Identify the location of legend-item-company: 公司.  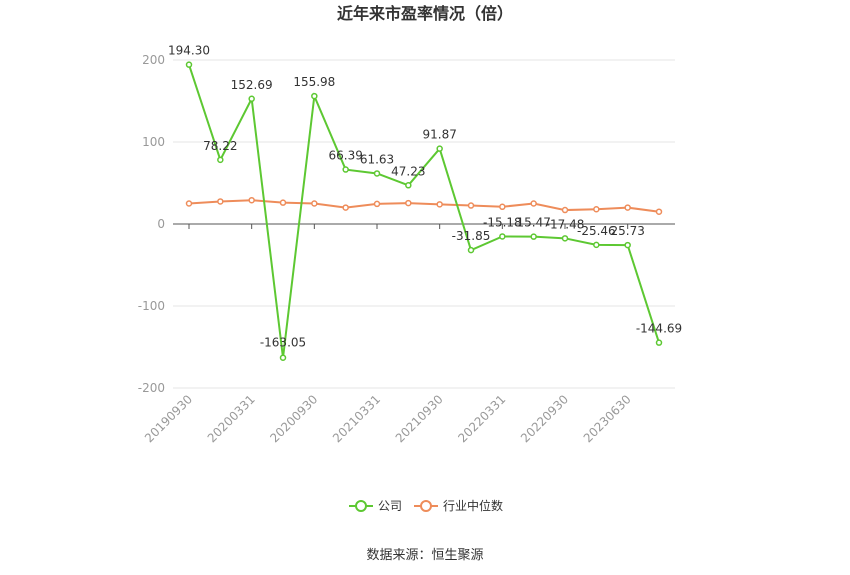
(375, 506).